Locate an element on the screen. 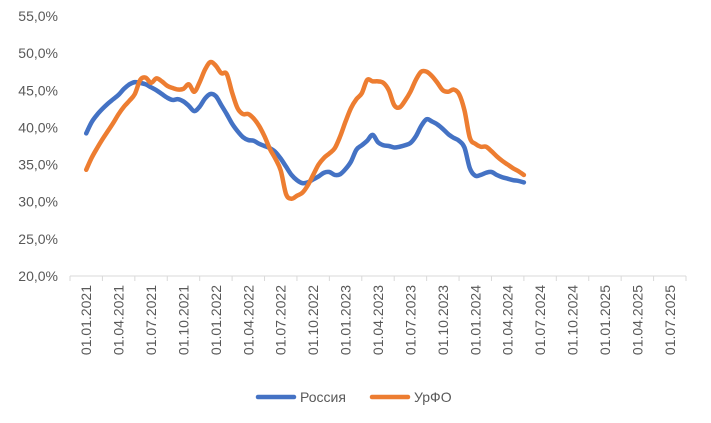  x-tick-label: 01.07.2024 is located at coordinates (540, 320).